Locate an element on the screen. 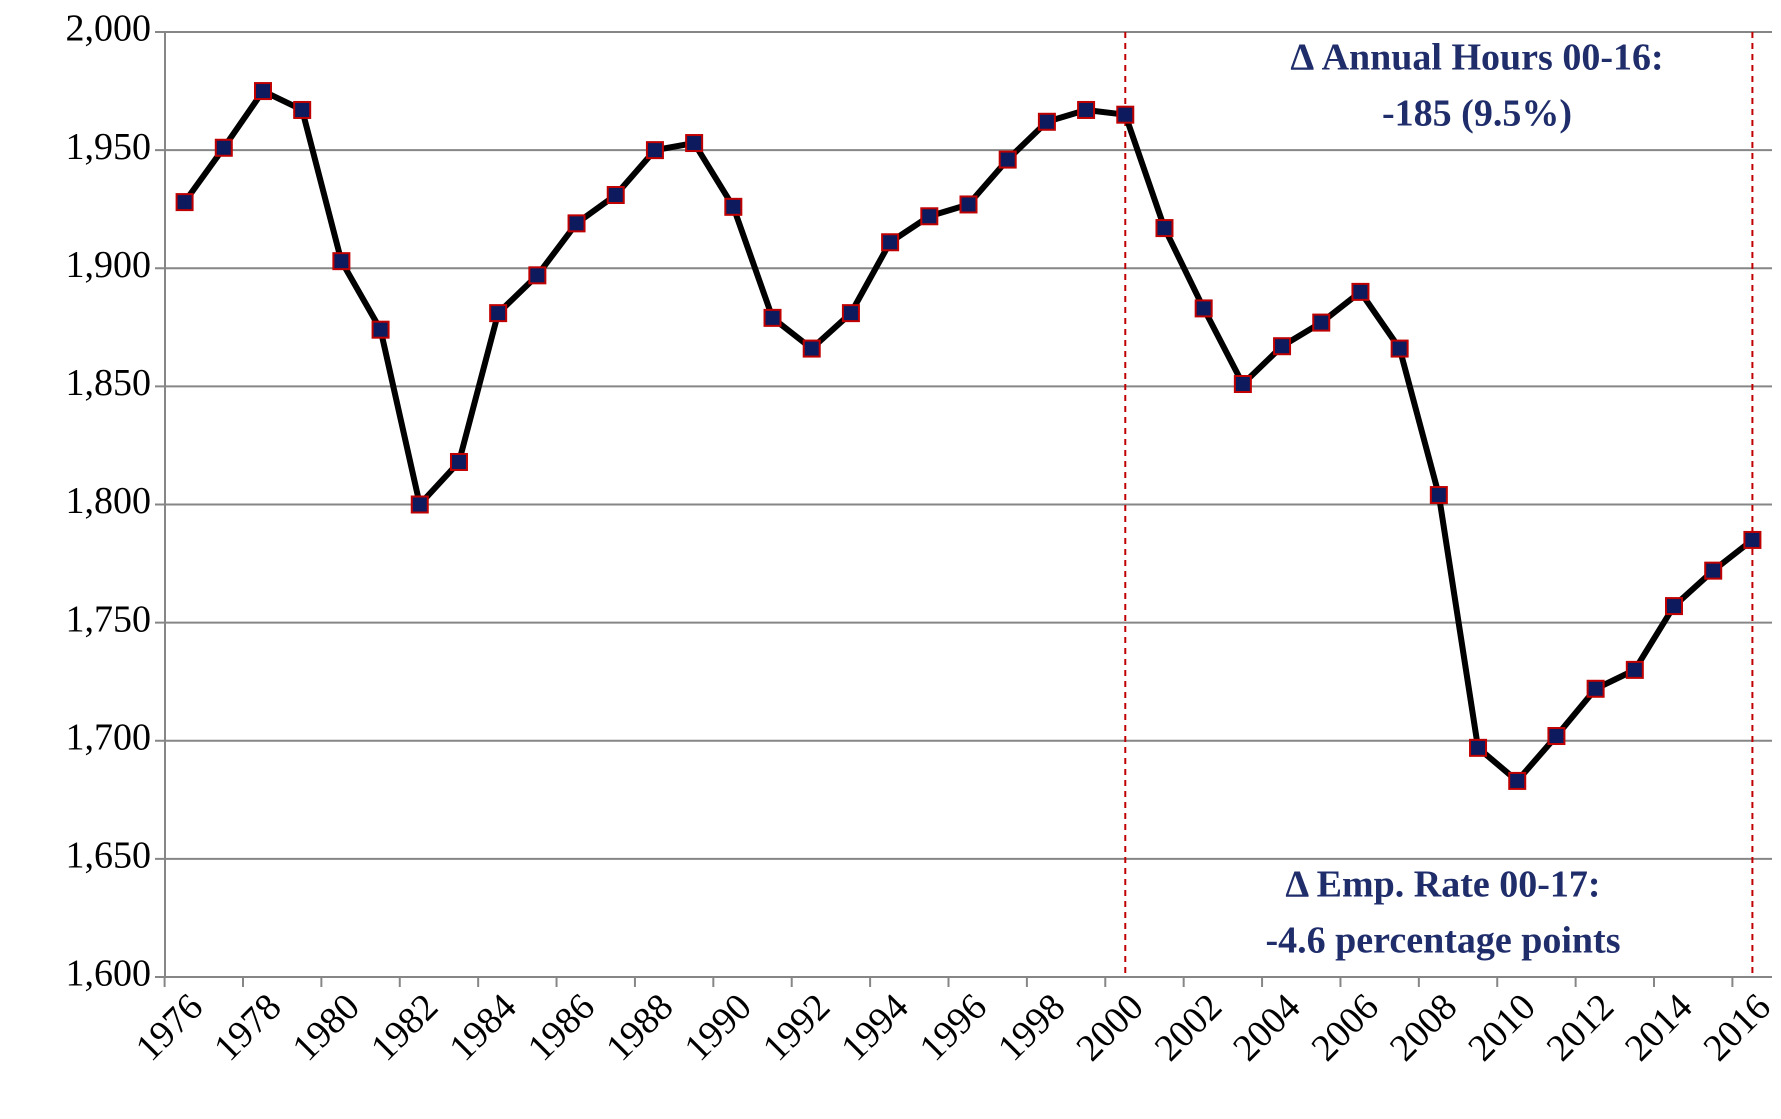  y-tick-label: 1,900 is located at coordinates (109, 265).